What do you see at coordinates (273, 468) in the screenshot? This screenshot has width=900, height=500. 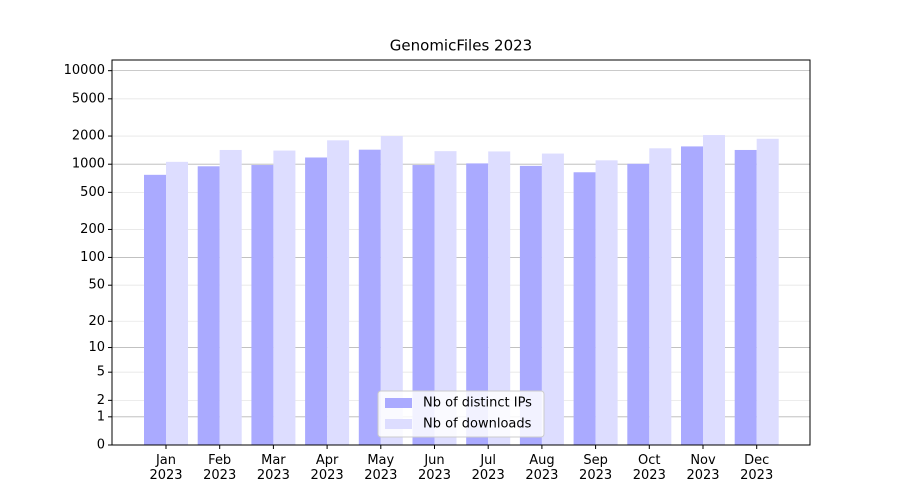 I see `x-tick-label: Mar 2023` at bounding box center [273, 468].